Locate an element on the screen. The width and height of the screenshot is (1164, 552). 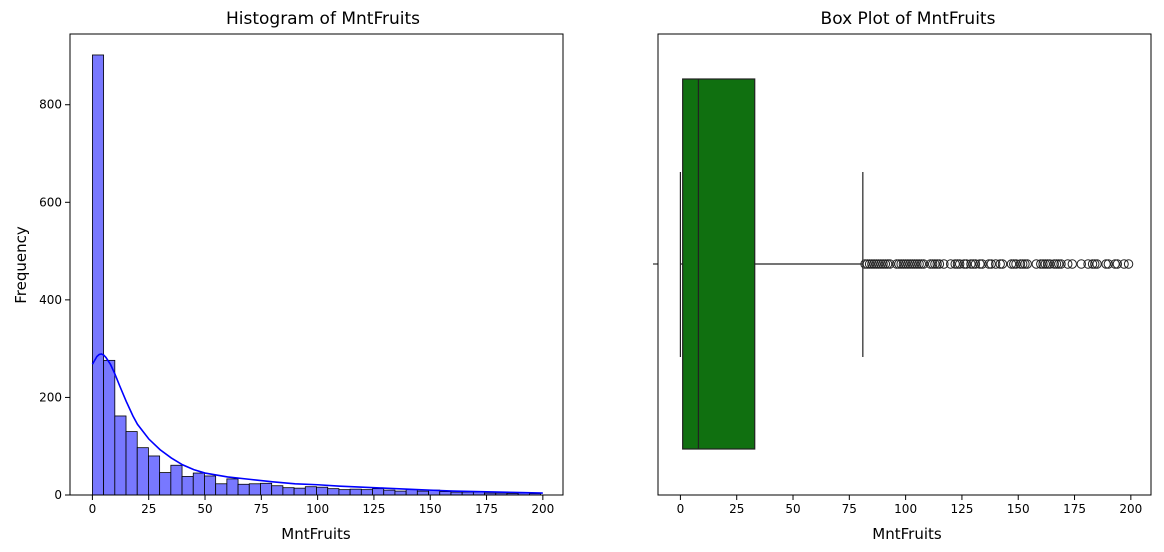
kde-curve is located at coordinates (317, 423).